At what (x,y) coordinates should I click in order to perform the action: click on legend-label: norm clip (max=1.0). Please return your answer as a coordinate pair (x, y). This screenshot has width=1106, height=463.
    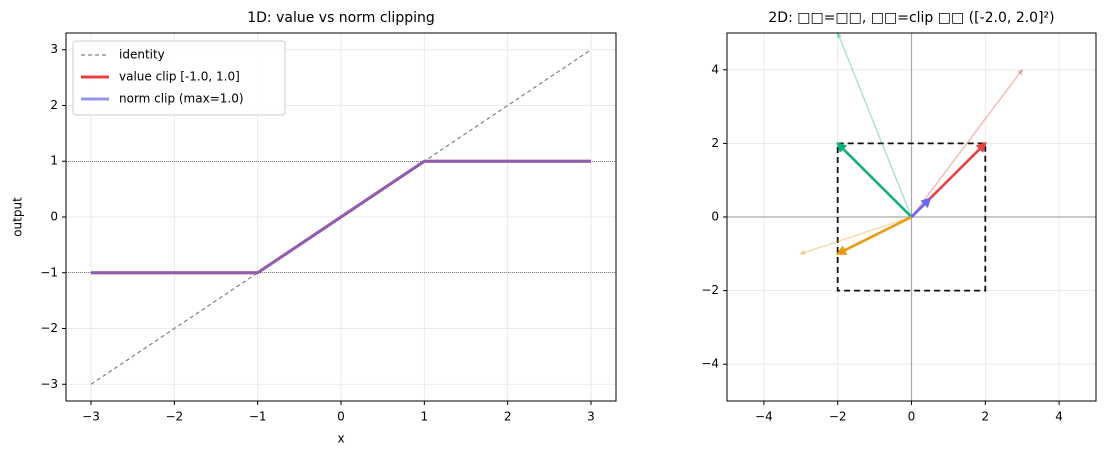
    Looking at the image, I should click on (181, 99).